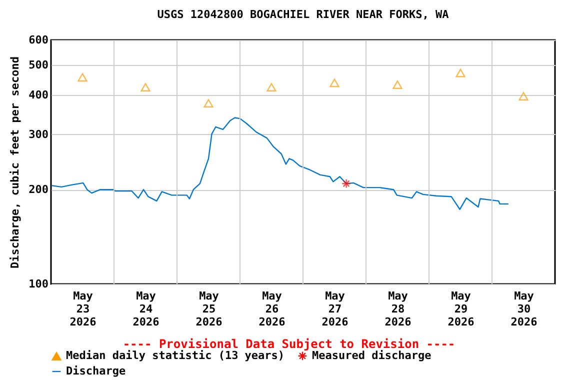 Image resolution: width=576 pixels, height=384 pixels. Describe the element at coordinates (38, 65) in the screenshot. I see `y-tick-label: 500` at that location.